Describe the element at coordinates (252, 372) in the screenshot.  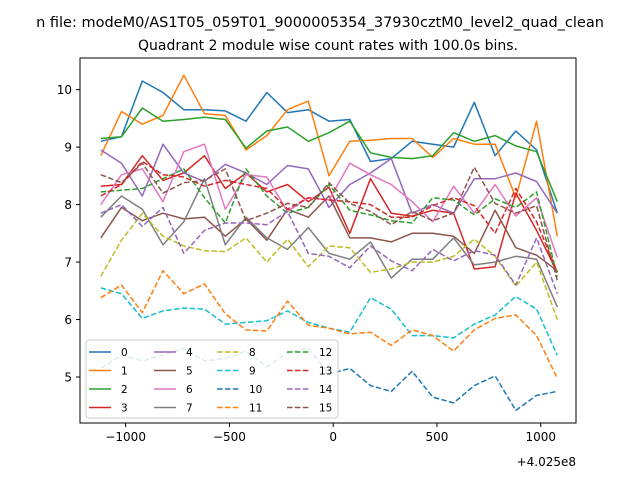
I see `legend-label-9: 9` at that location.